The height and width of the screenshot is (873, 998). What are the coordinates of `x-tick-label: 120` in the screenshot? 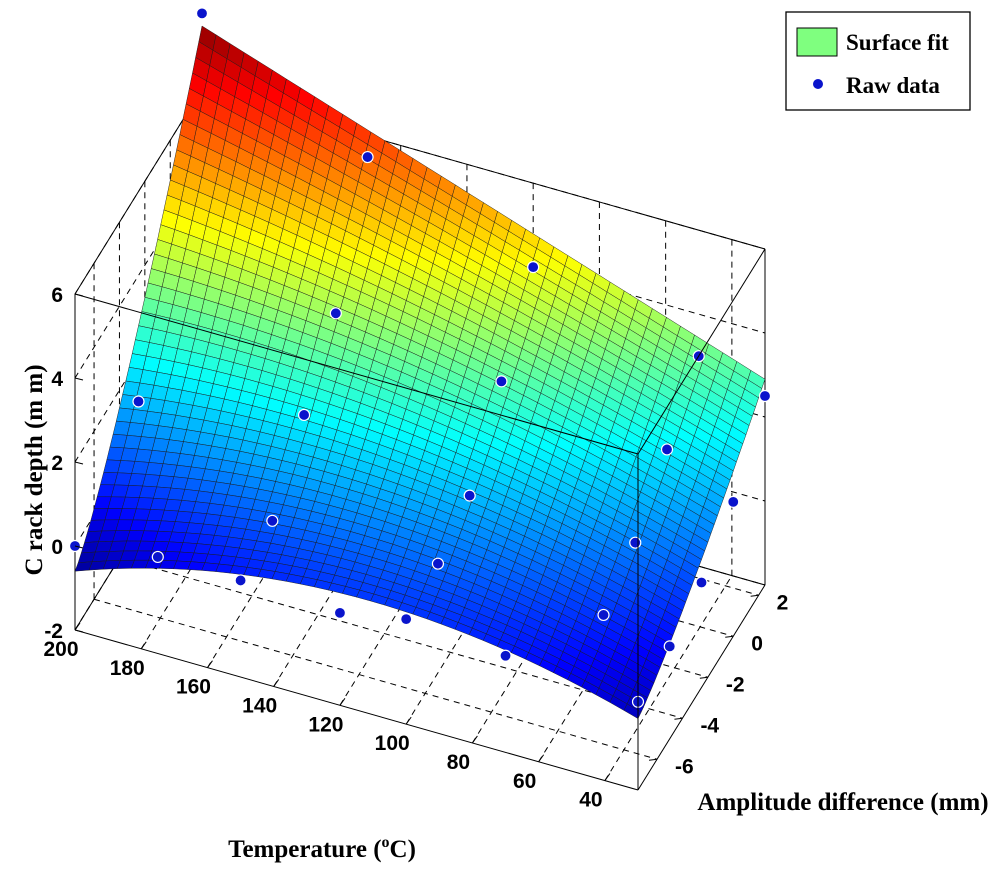 It's located at (325, 724).